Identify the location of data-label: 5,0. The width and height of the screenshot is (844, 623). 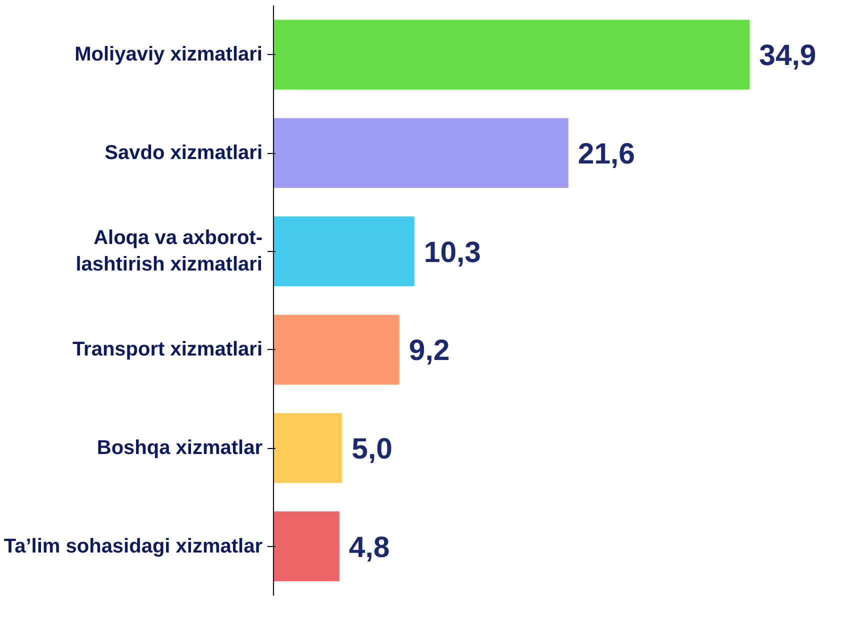
(372, 449).